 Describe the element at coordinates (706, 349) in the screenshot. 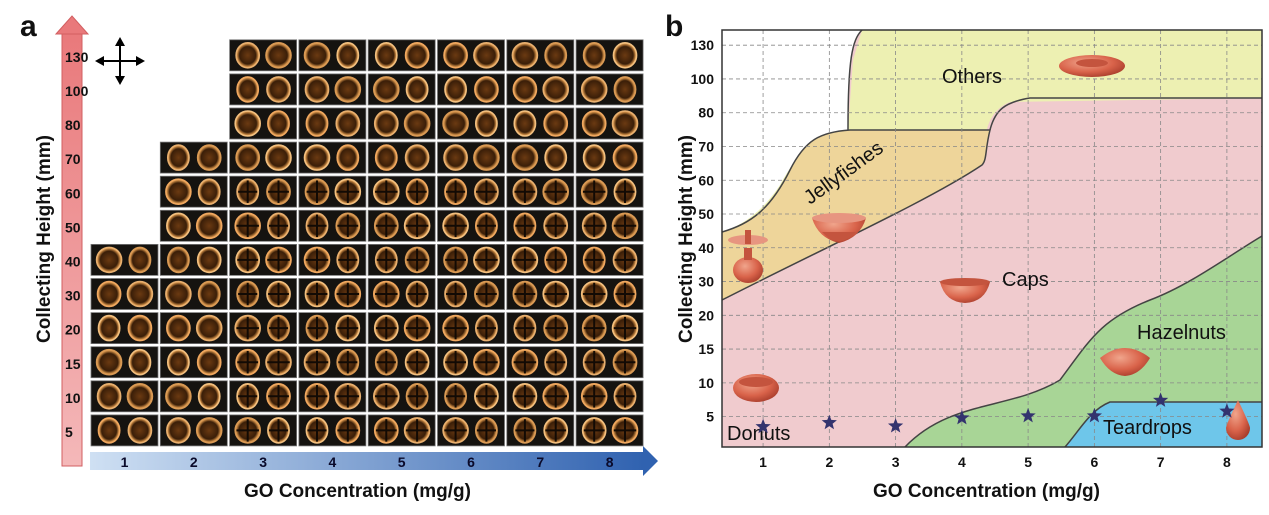

I see `panel-b-y-tick: 15` at that location.